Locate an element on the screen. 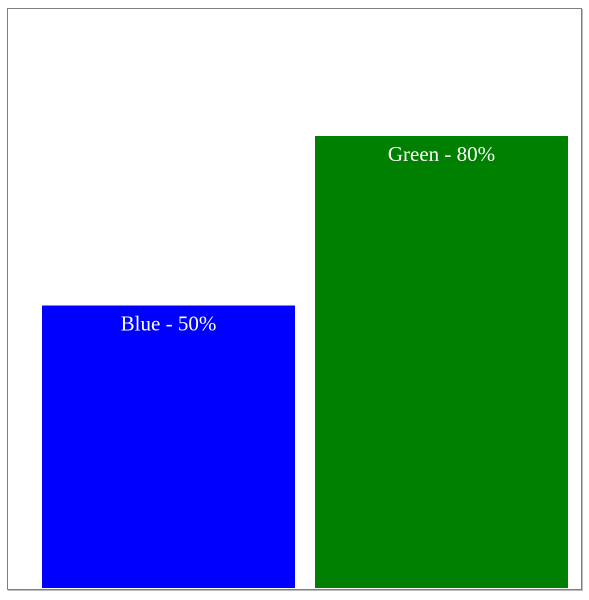 The height and width of the screenshot is (600, 589). bar-label-green: Green - 80% is located at coordinates (441, 154).